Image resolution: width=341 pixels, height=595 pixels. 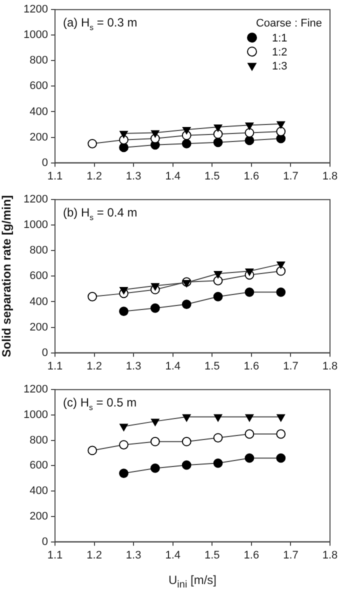 What do you see at coordinates (280, 66) in the screenshot?
I see `legend-label: 1:3` at bounding box center [280, 66].